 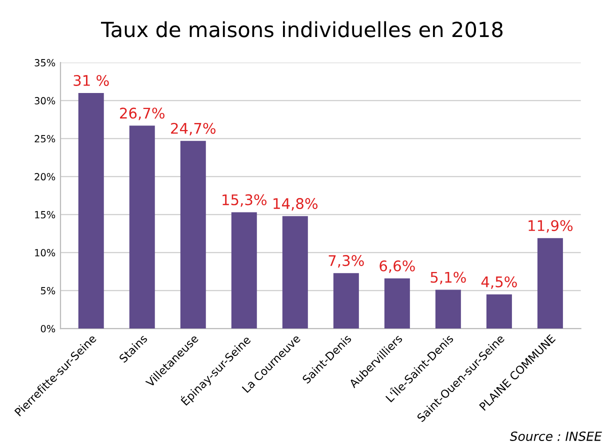 I want to click on y-tick-label: 15%, so click(x=45, y=214).